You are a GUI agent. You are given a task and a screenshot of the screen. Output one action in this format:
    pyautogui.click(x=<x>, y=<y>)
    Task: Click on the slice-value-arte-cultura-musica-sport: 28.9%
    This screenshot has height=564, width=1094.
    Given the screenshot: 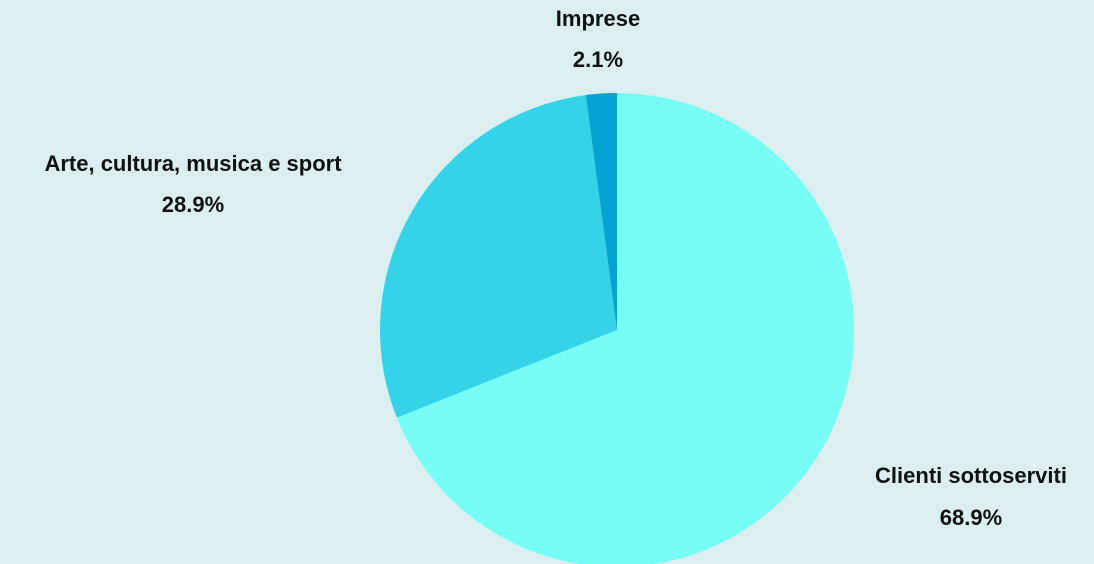 What is the action you would take?
    pyautogui.click(x=193, y=204)
    